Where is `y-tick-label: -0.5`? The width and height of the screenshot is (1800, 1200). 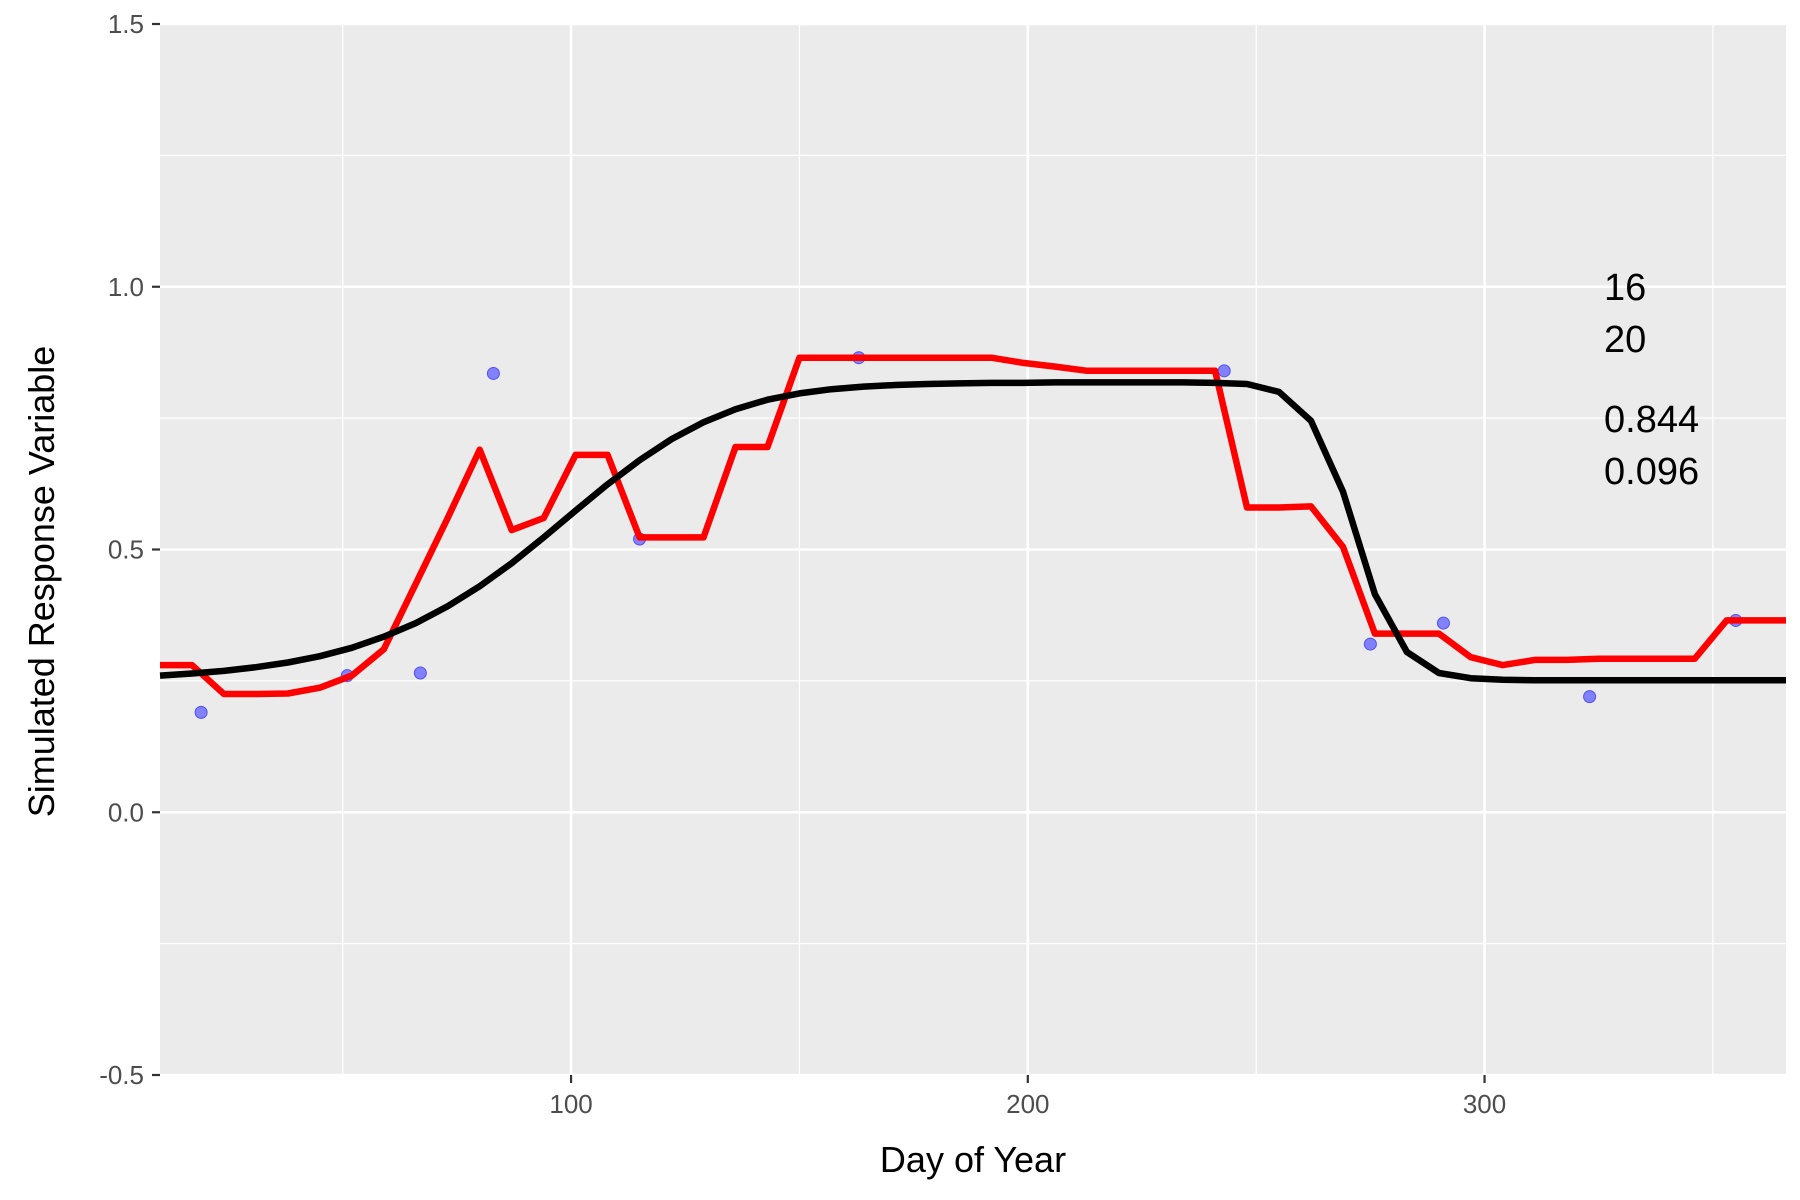 y-tick-label: -0.5 is located at coordinates (121, 1075).